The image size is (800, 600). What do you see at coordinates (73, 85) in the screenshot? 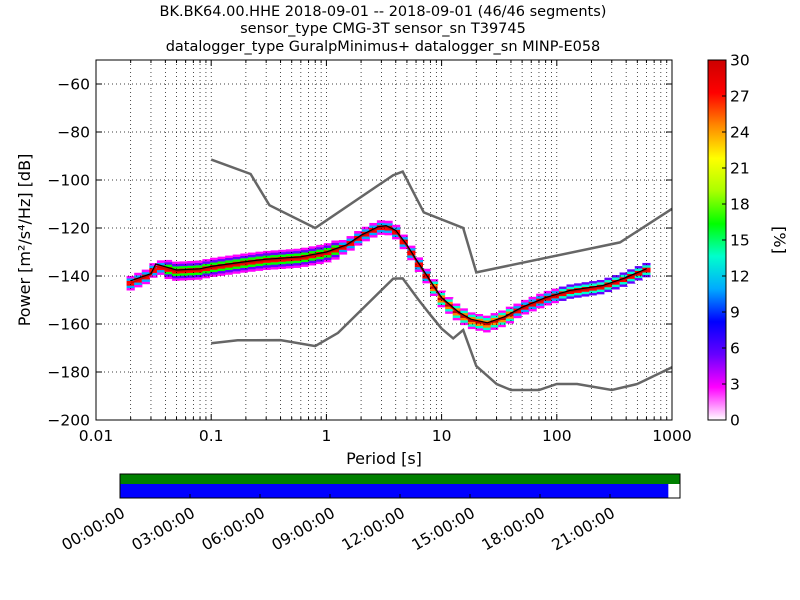
I see `y-tick-label: −60` at bounding box center [73, 85].